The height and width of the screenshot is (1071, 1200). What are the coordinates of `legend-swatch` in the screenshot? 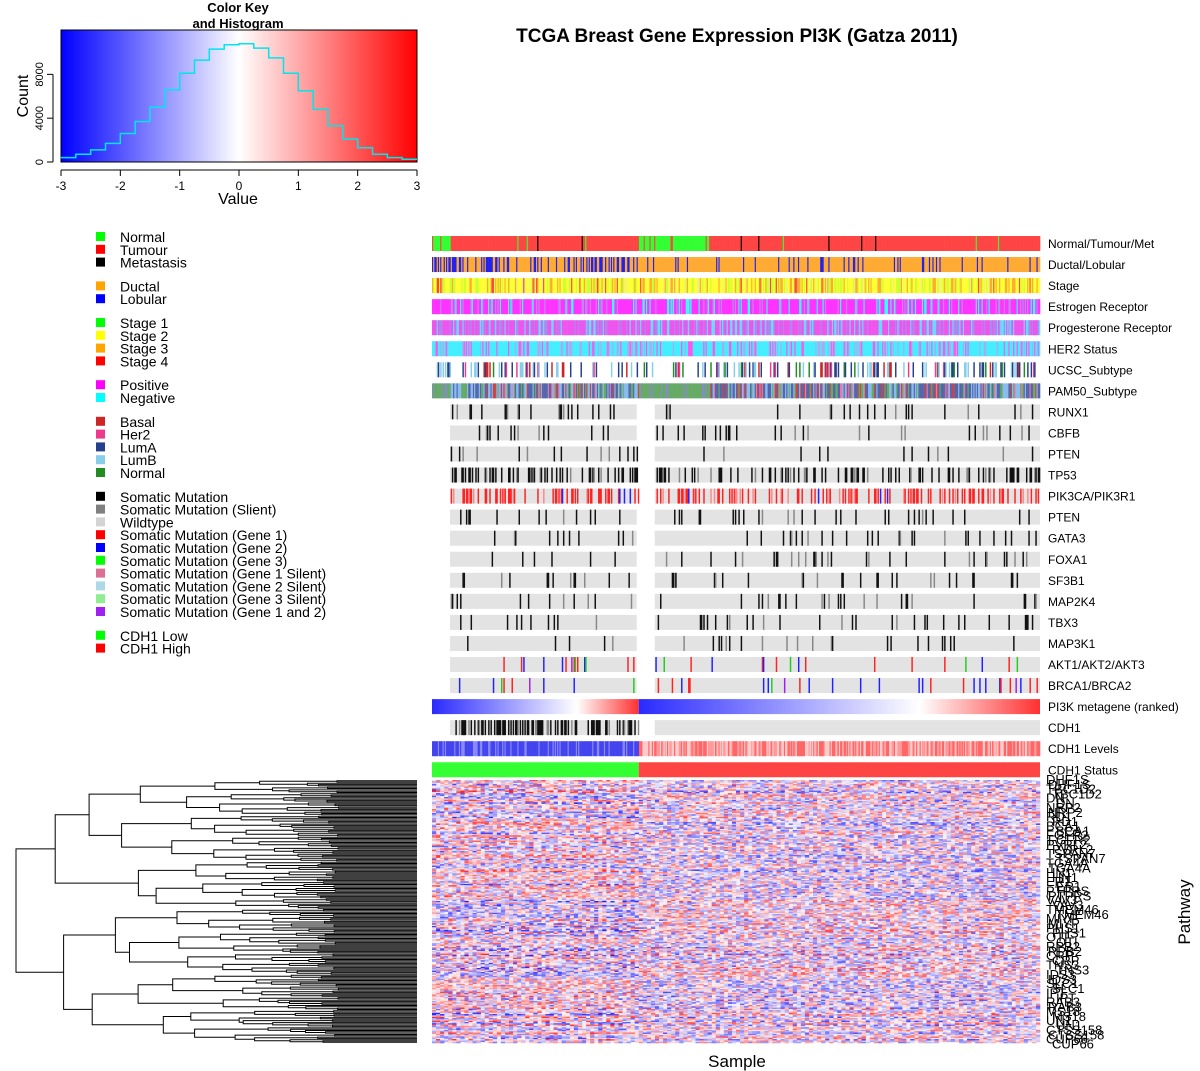 It's located at (100, 509).